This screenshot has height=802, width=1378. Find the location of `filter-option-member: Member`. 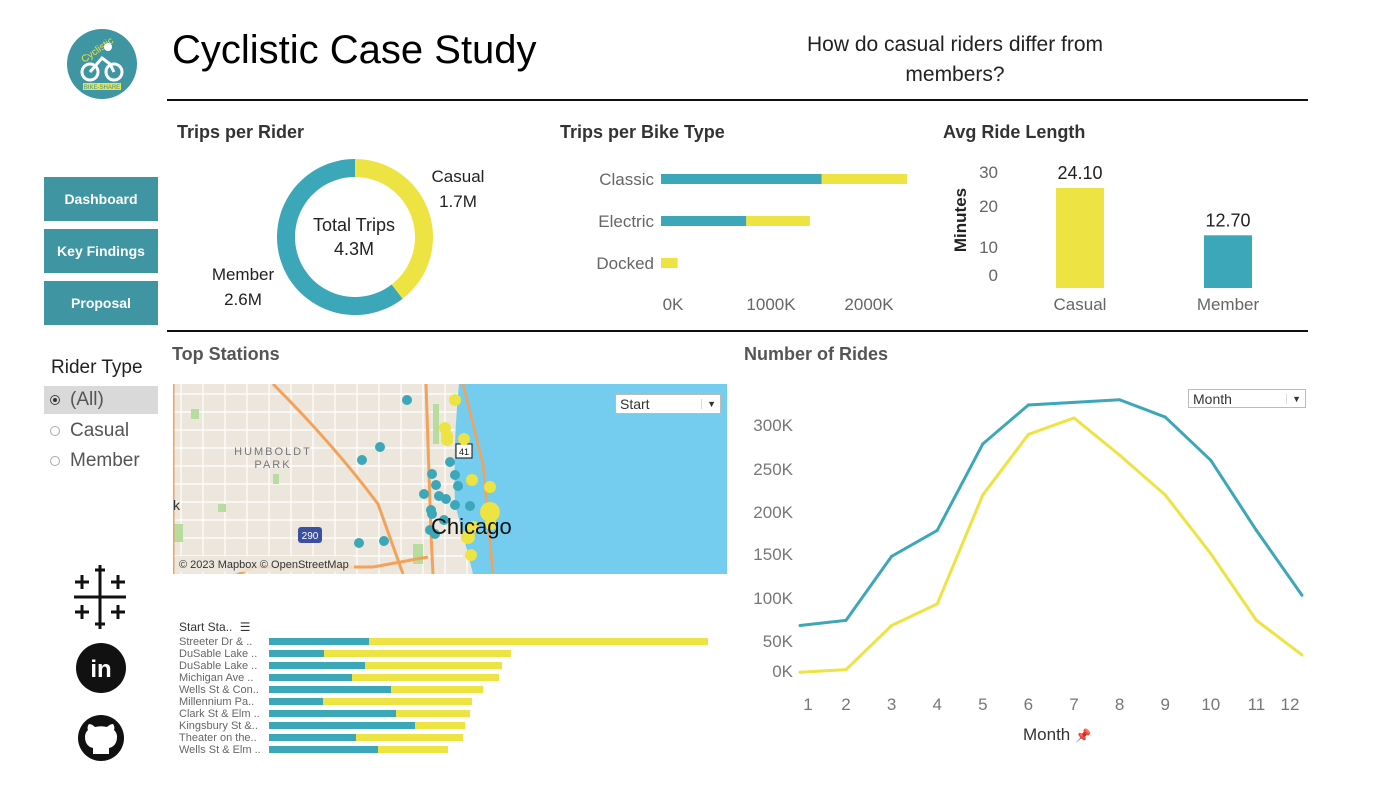

filter-option-member: Member is located at coordinates (101, 461).